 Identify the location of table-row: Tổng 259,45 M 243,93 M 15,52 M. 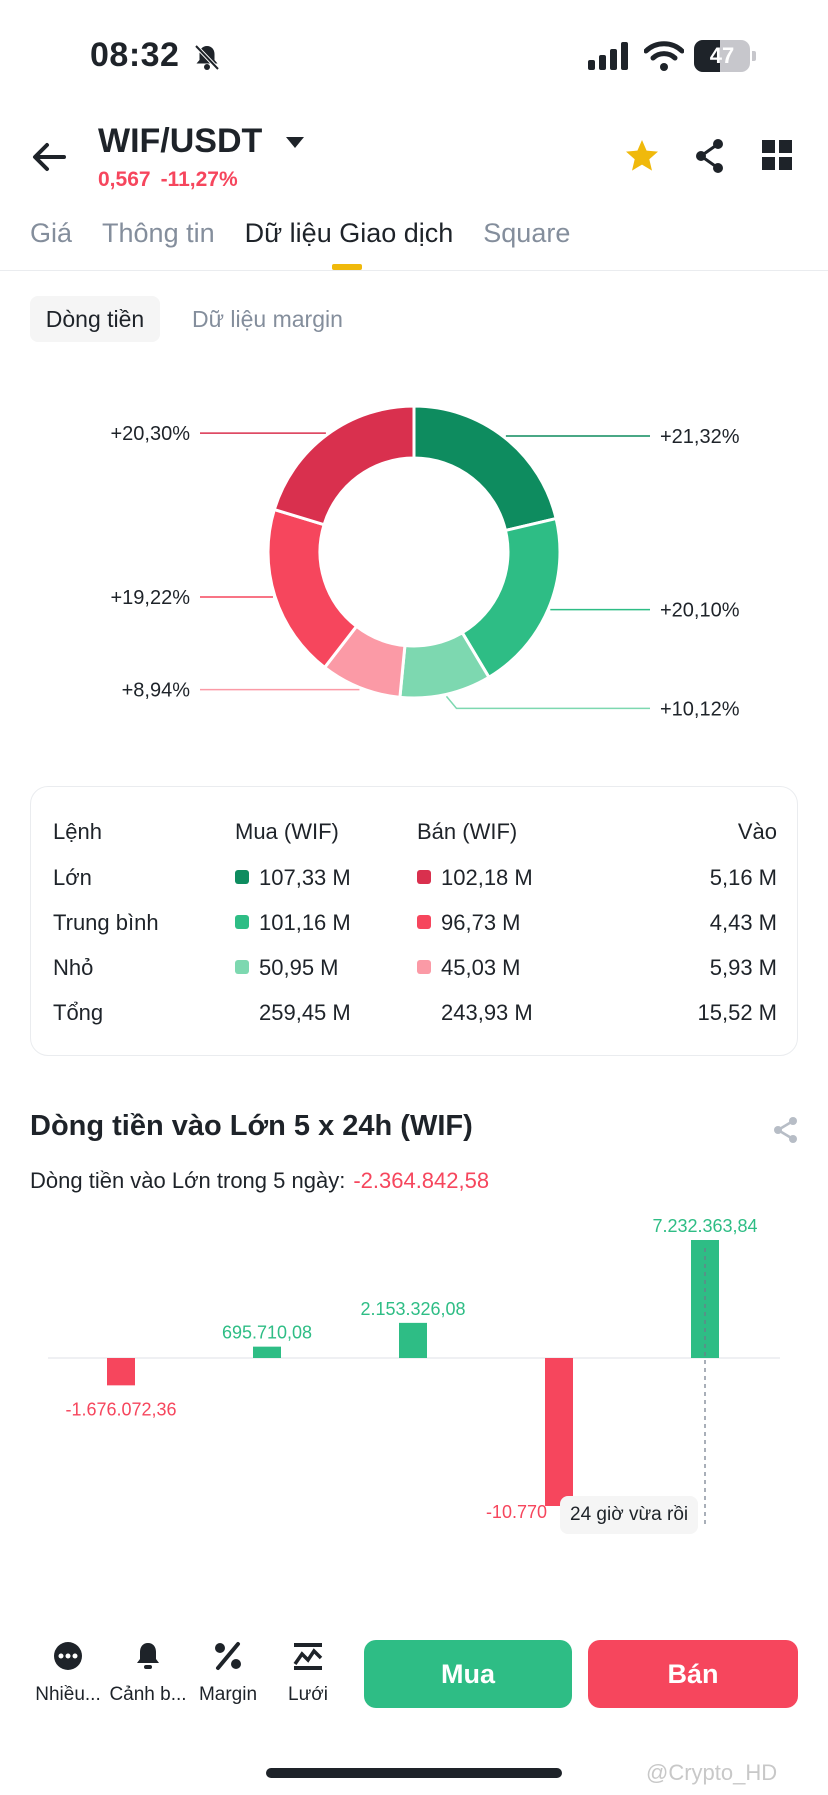
(415, 1015).